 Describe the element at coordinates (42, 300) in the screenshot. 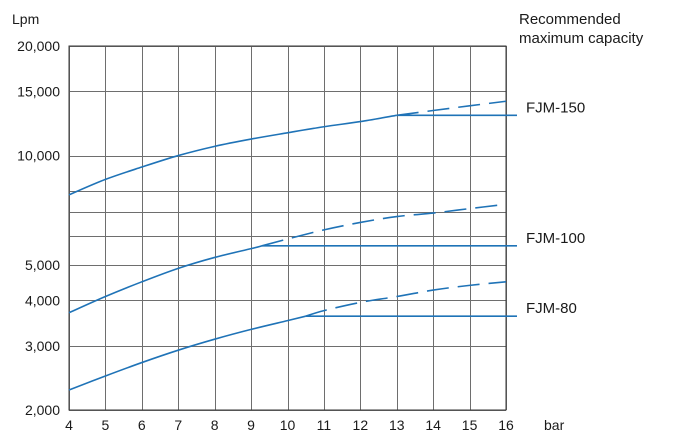

I see `y-tick-label: 4,000` at that location.